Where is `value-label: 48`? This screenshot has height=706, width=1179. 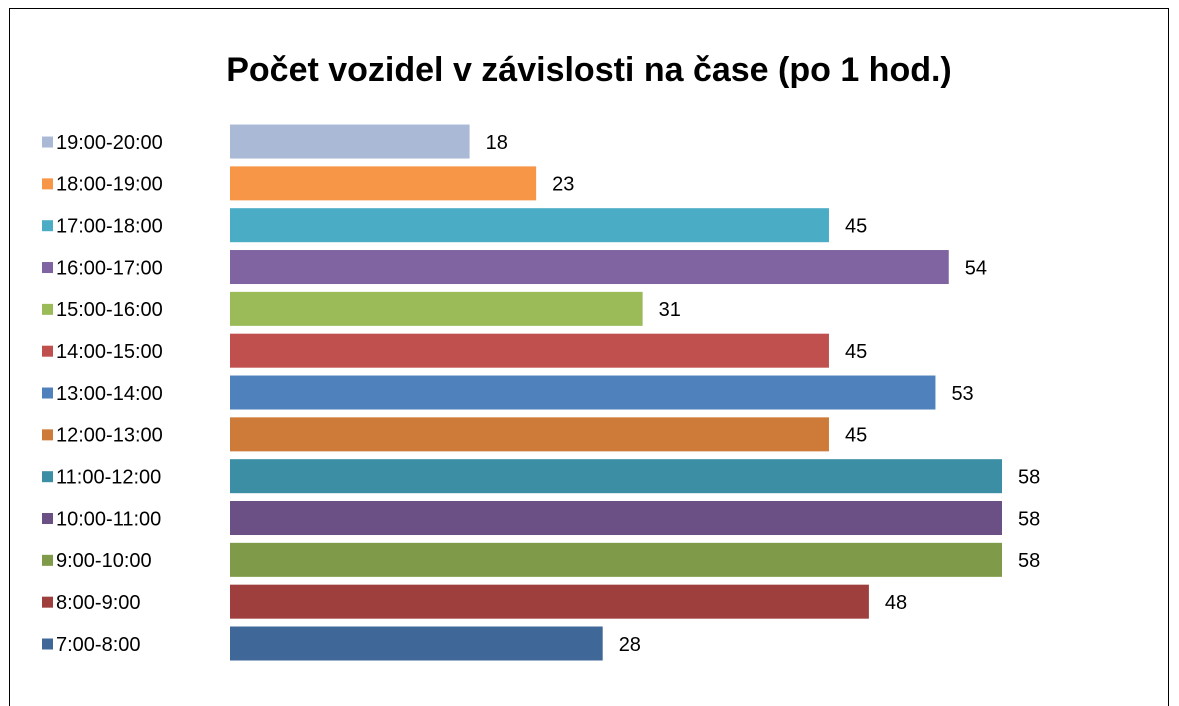 value-label: 48 is located at coordinates (896, 603).